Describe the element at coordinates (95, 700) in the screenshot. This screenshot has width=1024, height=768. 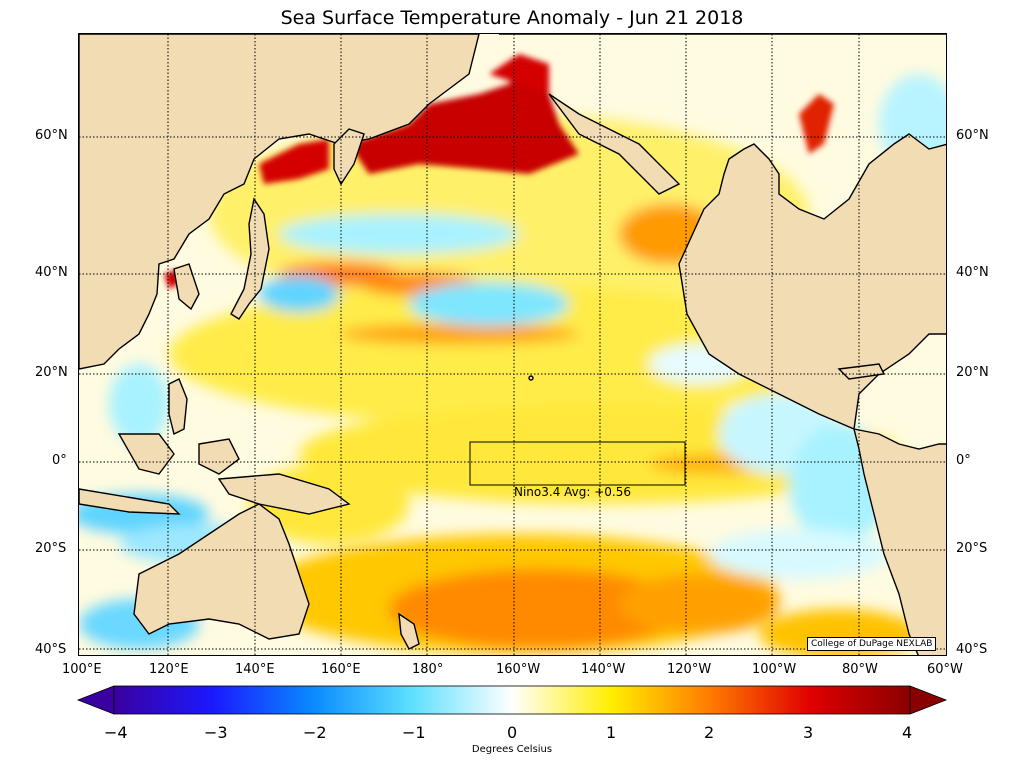
I see `colorbar-min-extend` at that location.